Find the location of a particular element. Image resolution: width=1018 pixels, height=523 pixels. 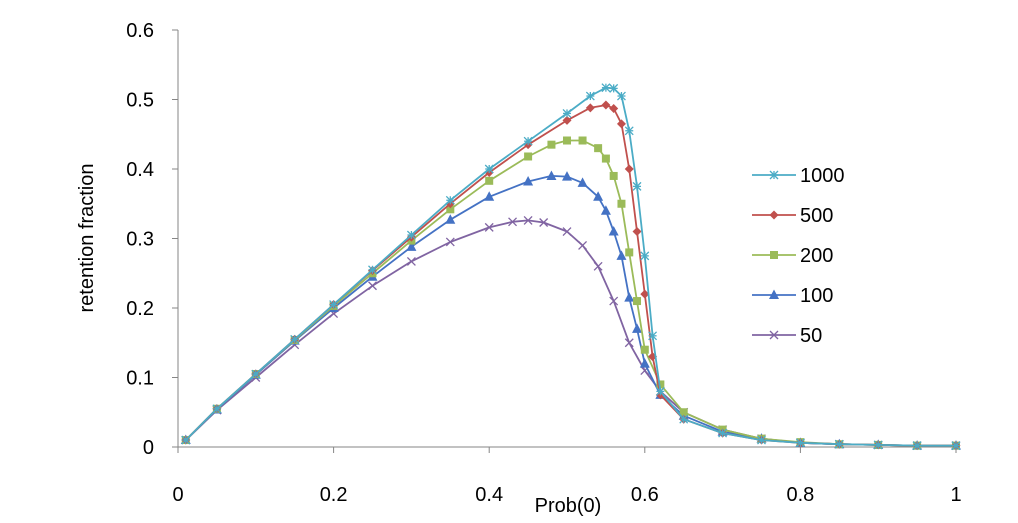

y-tick-label: 0.6 is located at coordinates (140, 31).